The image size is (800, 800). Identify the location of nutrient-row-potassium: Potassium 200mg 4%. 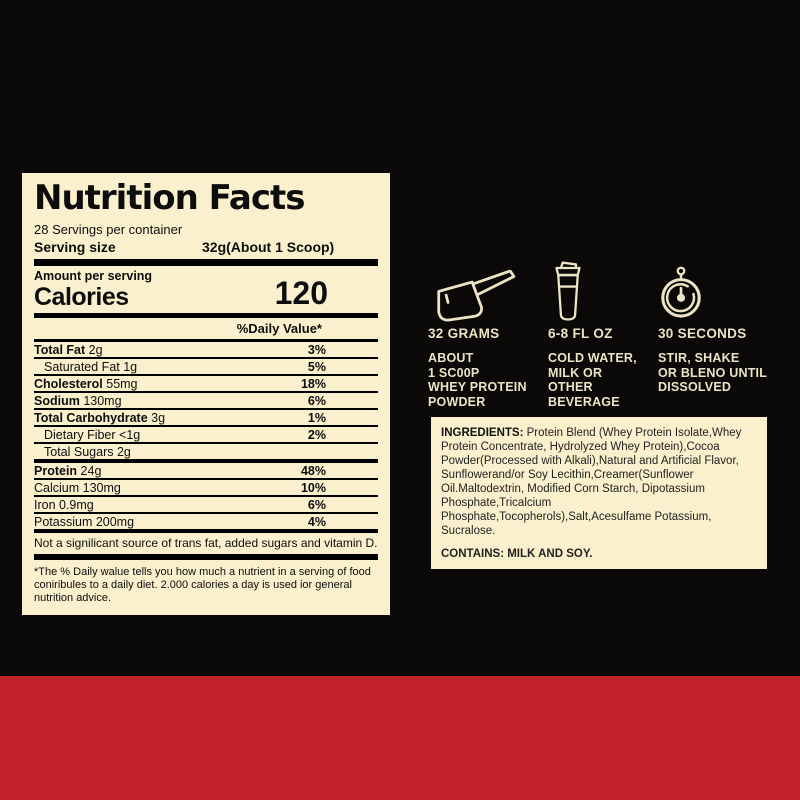
(206, 523).